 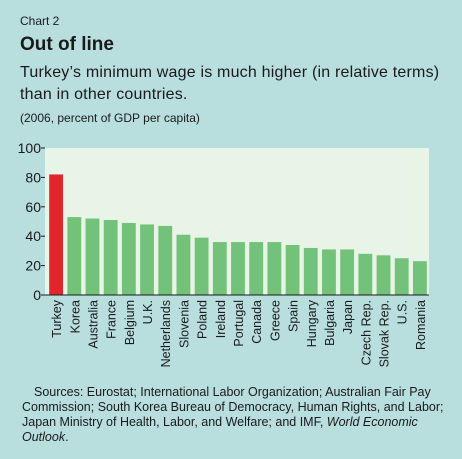 I want to click on y-tick-label: 40, so click(x=33, y=236).